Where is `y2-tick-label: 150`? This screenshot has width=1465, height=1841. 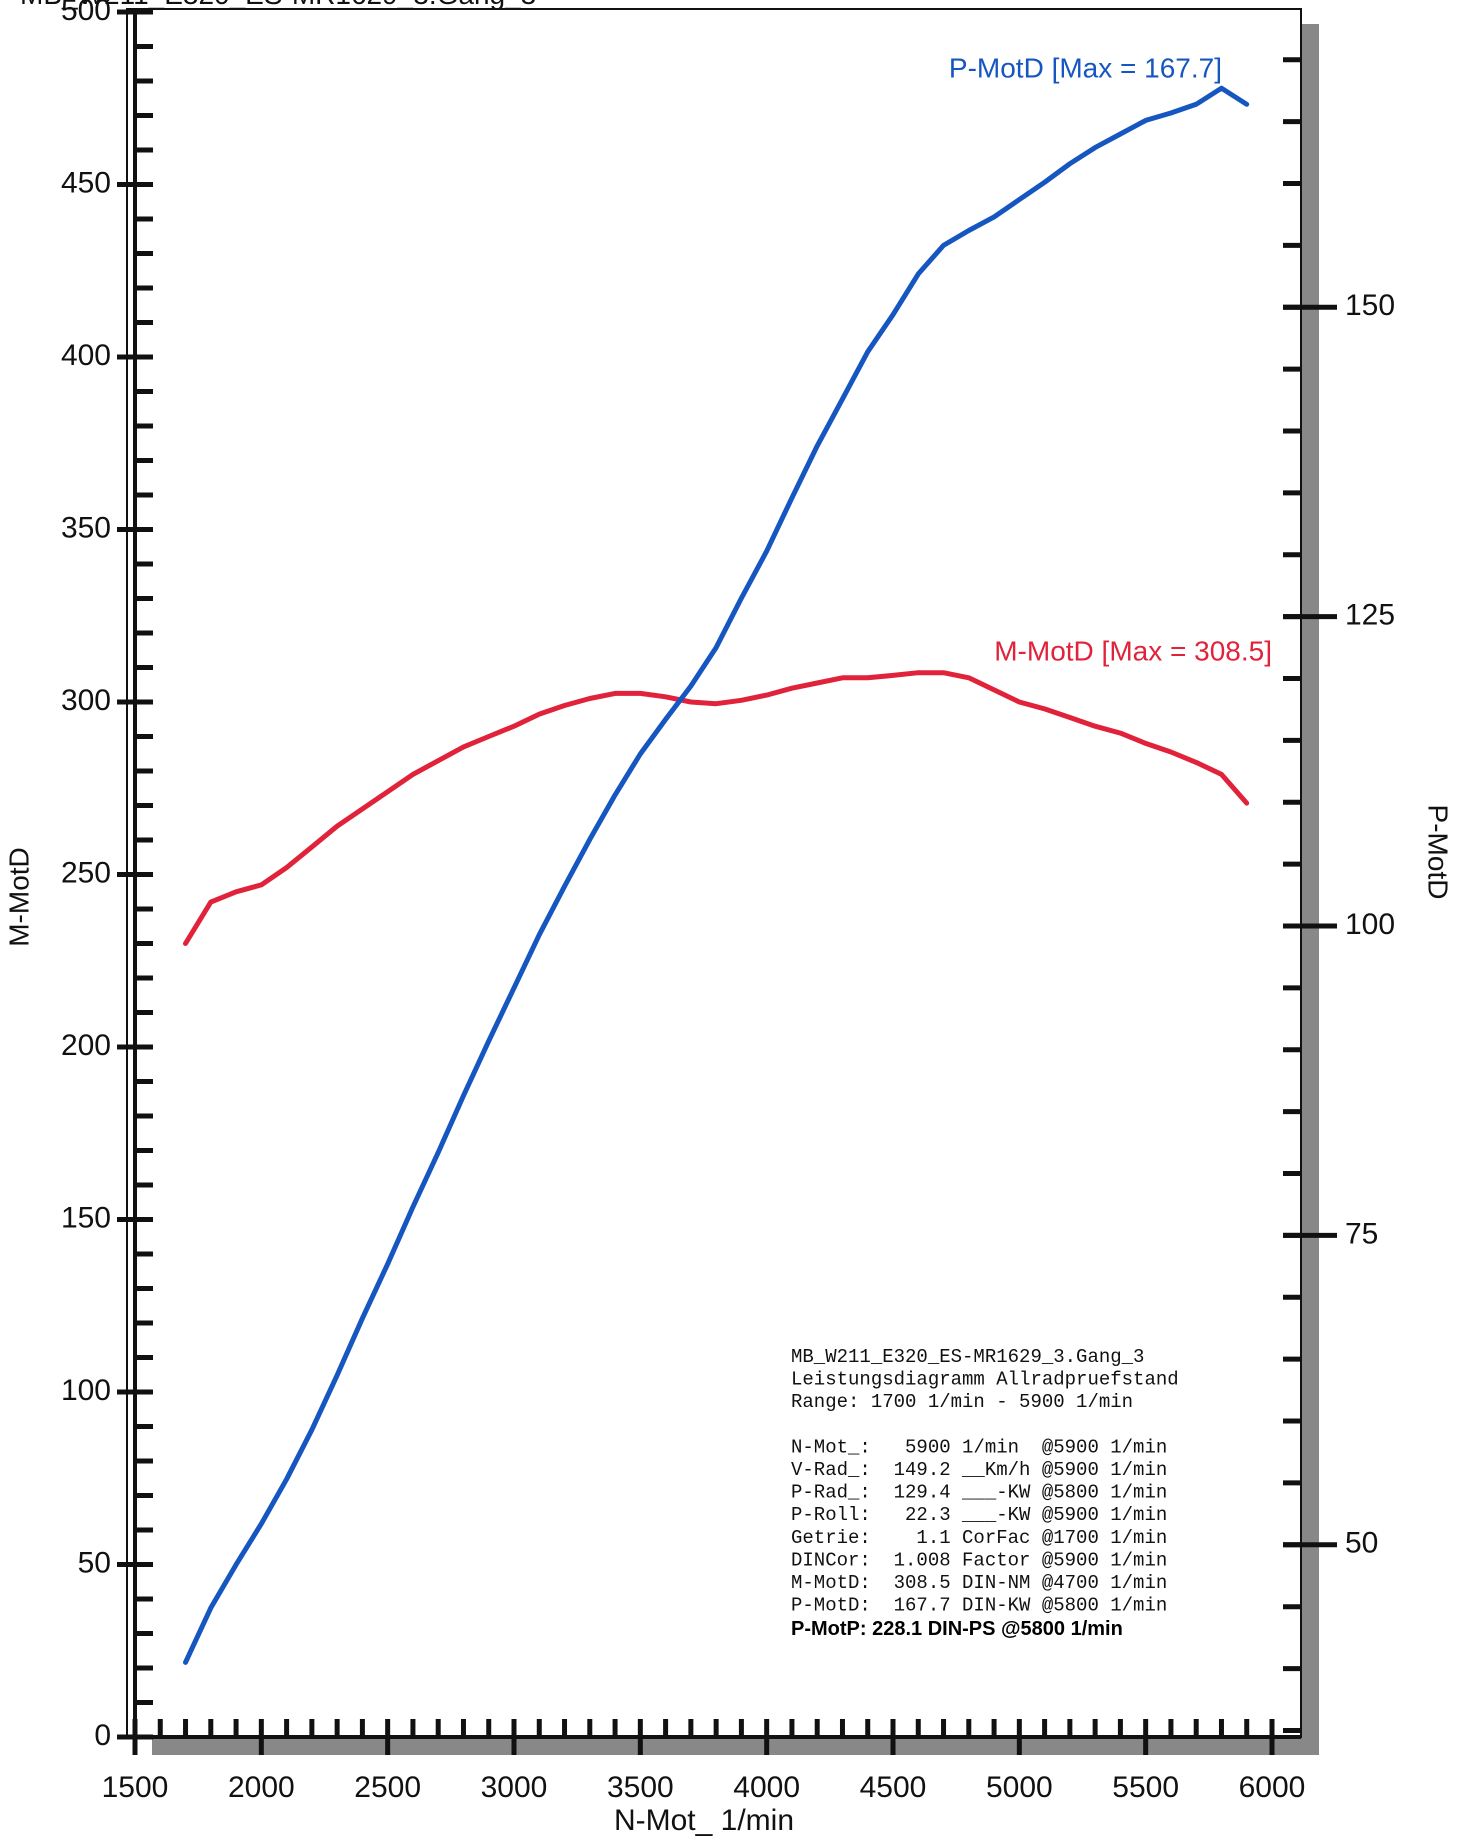 y2-tick-label: 150 is located at coordinates (1370, 305).